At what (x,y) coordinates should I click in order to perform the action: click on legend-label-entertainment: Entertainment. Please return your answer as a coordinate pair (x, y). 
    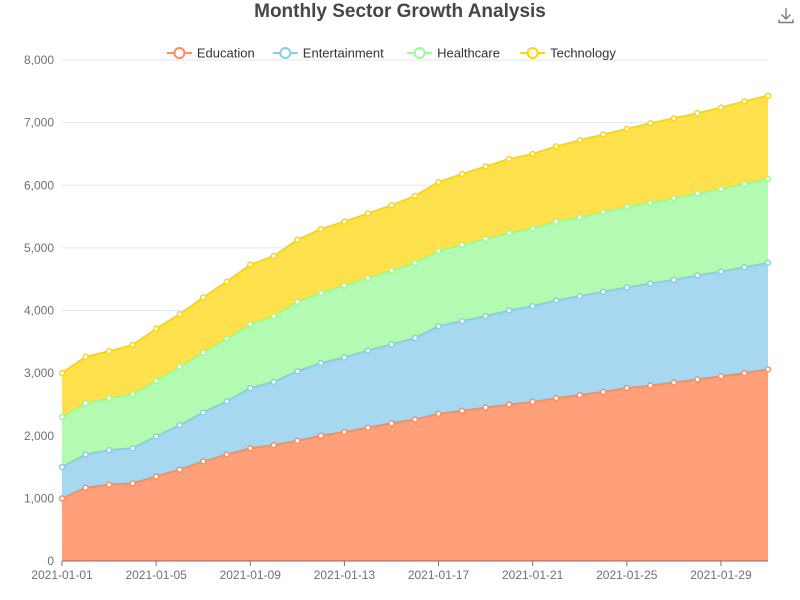
    Looking at the image, I should click on (343, 53).